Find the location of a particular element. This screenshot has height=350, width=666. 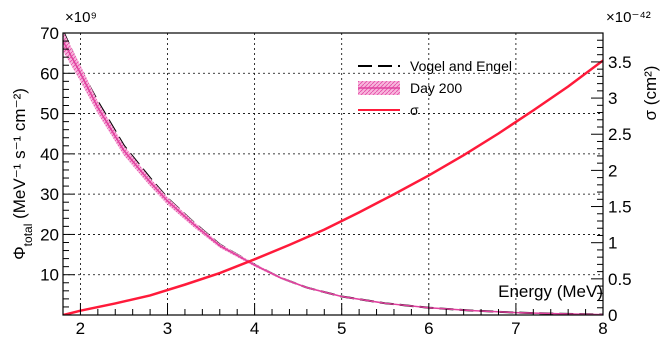

legend: Vogel and Engel Day 200 σ is located at coordinates (435, 88).